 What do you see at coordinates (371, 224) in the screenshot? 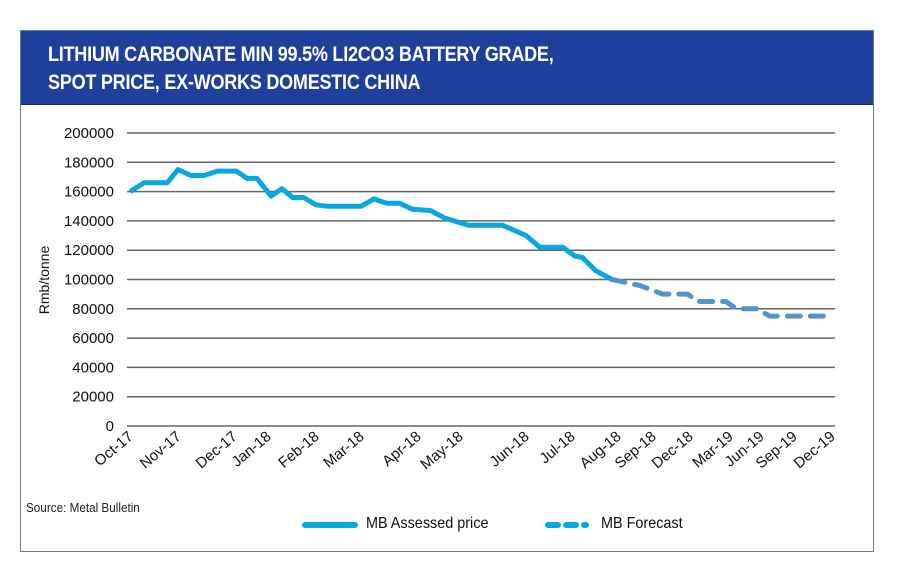
I see `assessed-price-line` at bounding box center [371, 224].